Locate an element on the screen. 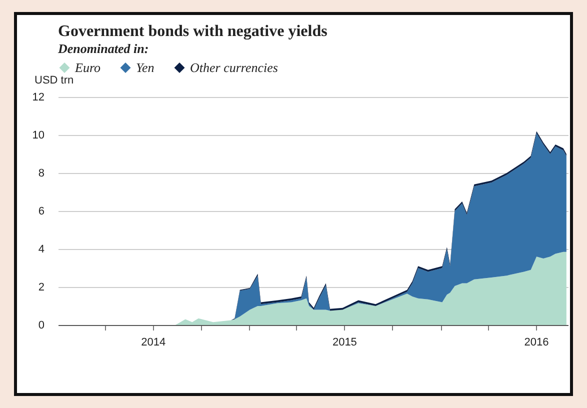 The height and width of the screenshot is (408, 587). x-tick-label: 2016 is located at coordinates (536, 342).